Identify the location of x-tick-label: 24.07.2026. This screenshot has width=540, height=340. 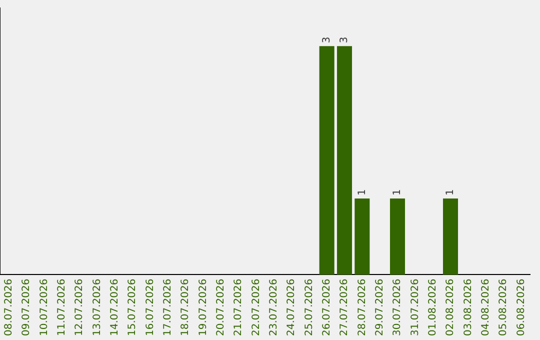
(292, 307).